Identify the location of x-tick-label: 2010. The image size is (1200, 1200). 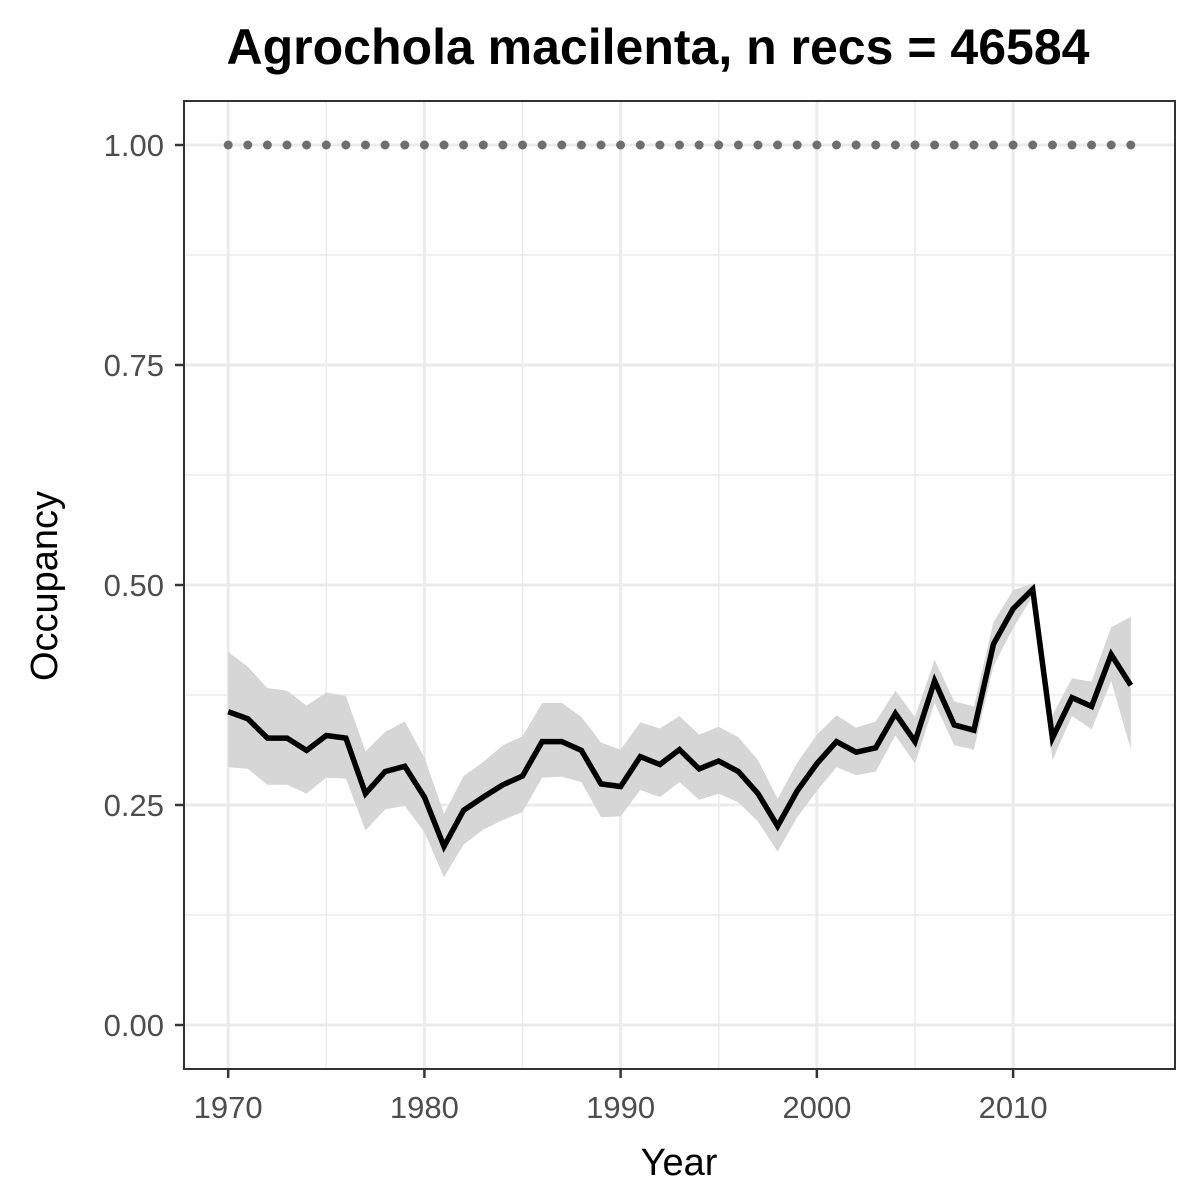
(1013, 1107).